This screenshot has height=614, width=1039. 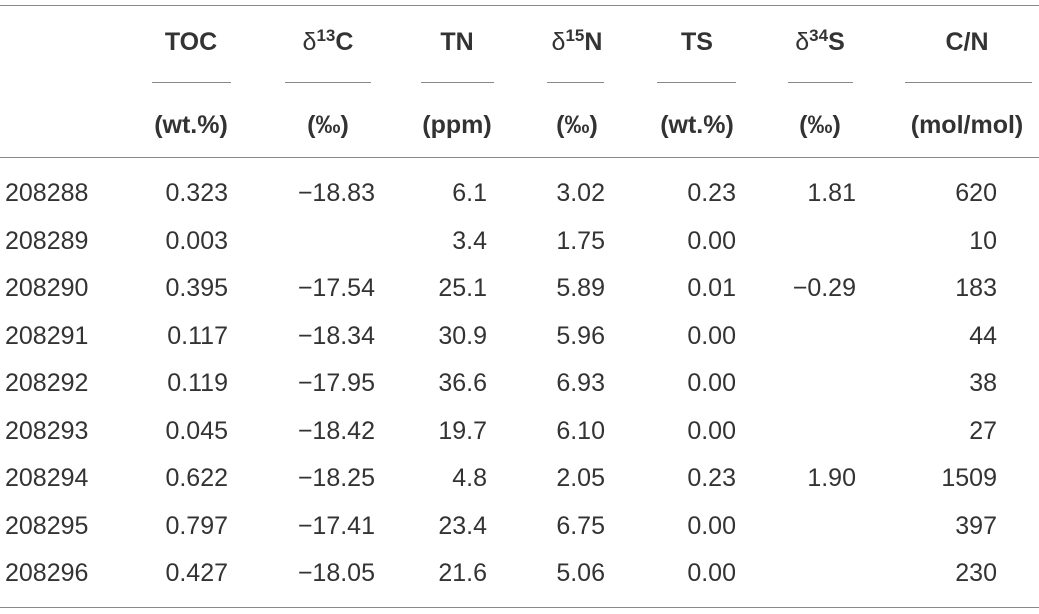 I want to click on column-unit: (ppm), so click(x=457, y=125).